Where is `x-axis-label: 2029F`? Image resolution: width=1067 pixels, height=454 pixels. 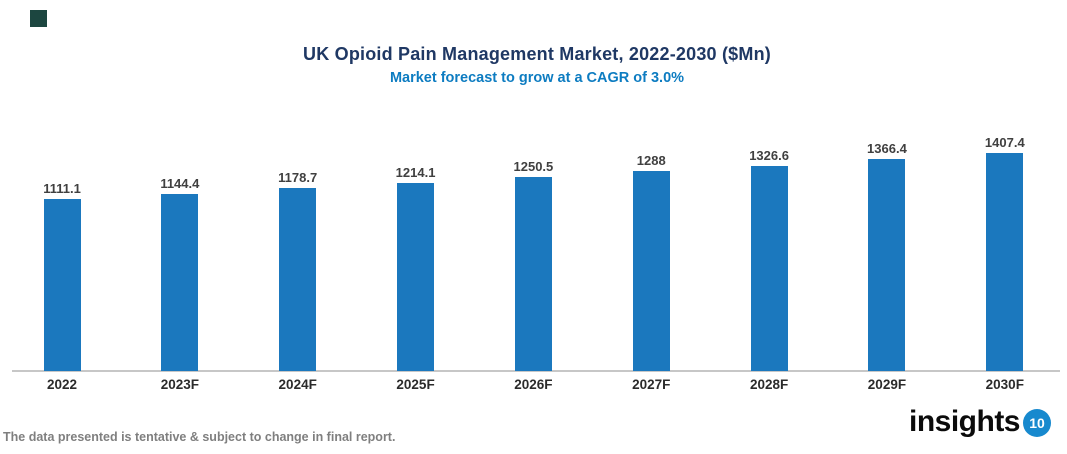
x-axis-label: 2029F is located at coordinates (887, 384).